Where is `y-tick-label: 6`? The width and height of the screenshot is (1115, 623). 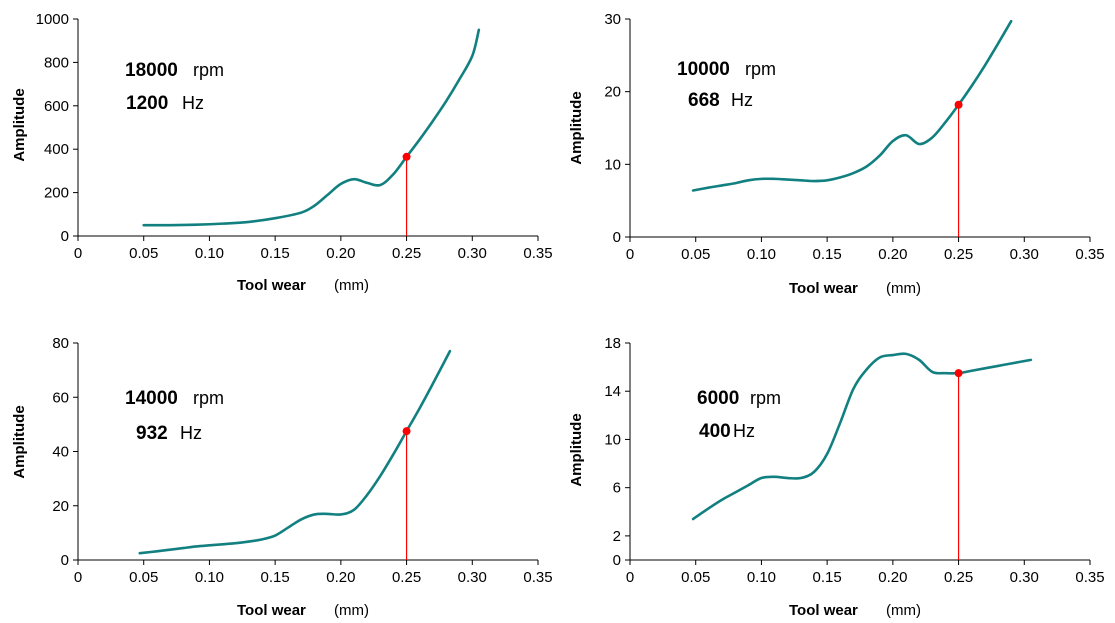 y-tick-label: 6 is located at coordinates (617, 488).